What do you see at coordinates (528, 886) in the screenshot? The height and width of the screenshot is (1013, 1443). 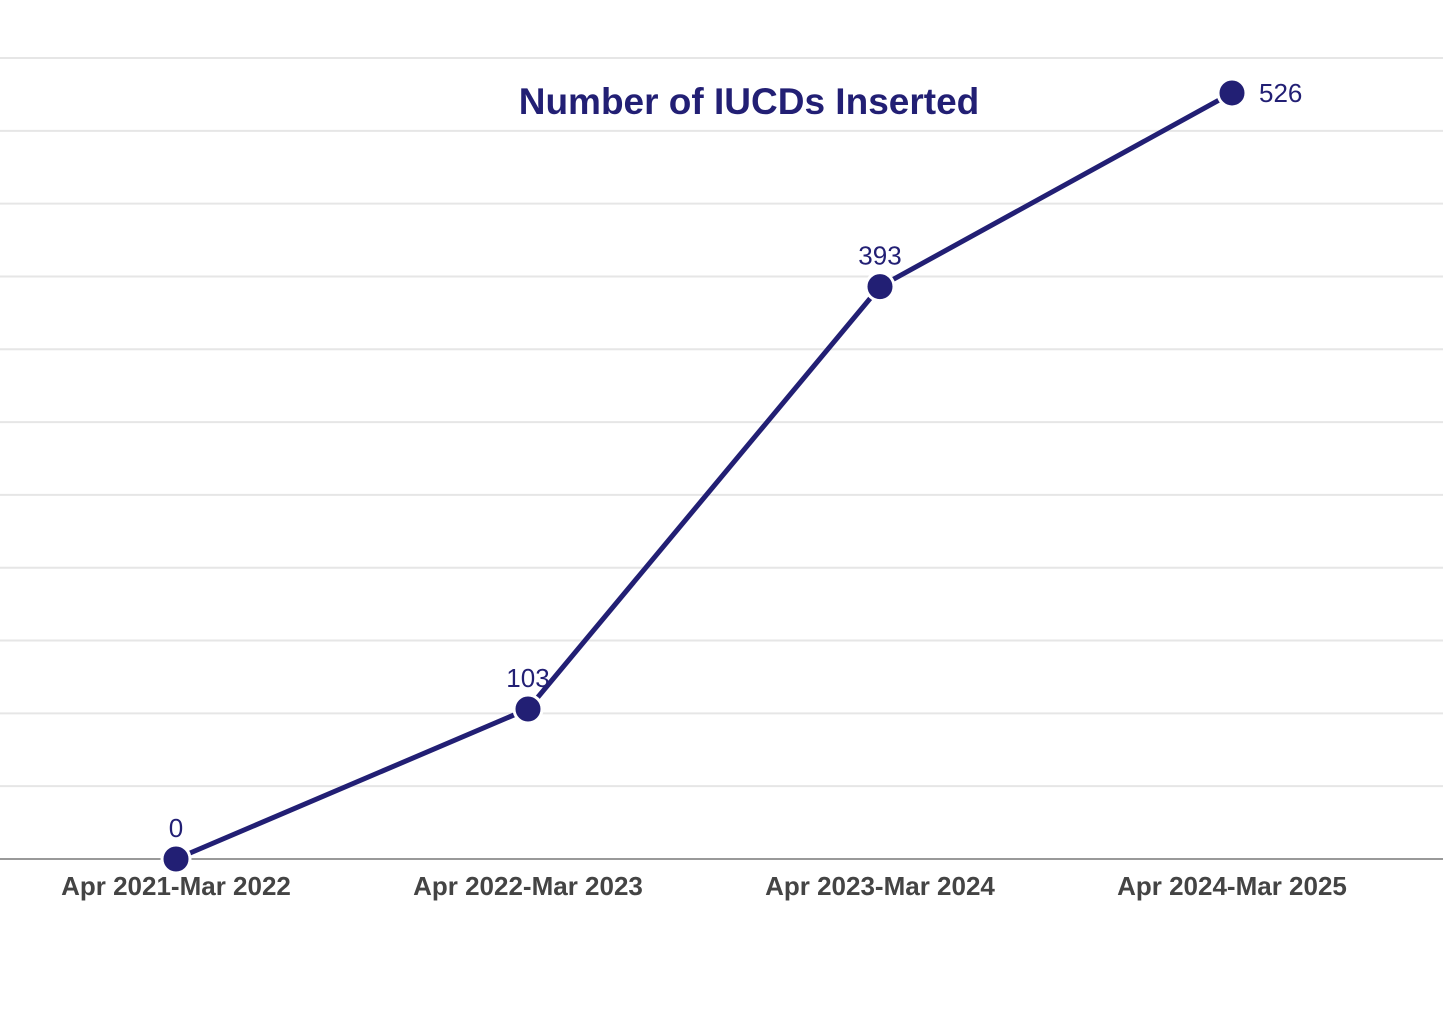 I see `x-tick-label: Apr 2022-Mar 2023` at bounding box center [528, 886].